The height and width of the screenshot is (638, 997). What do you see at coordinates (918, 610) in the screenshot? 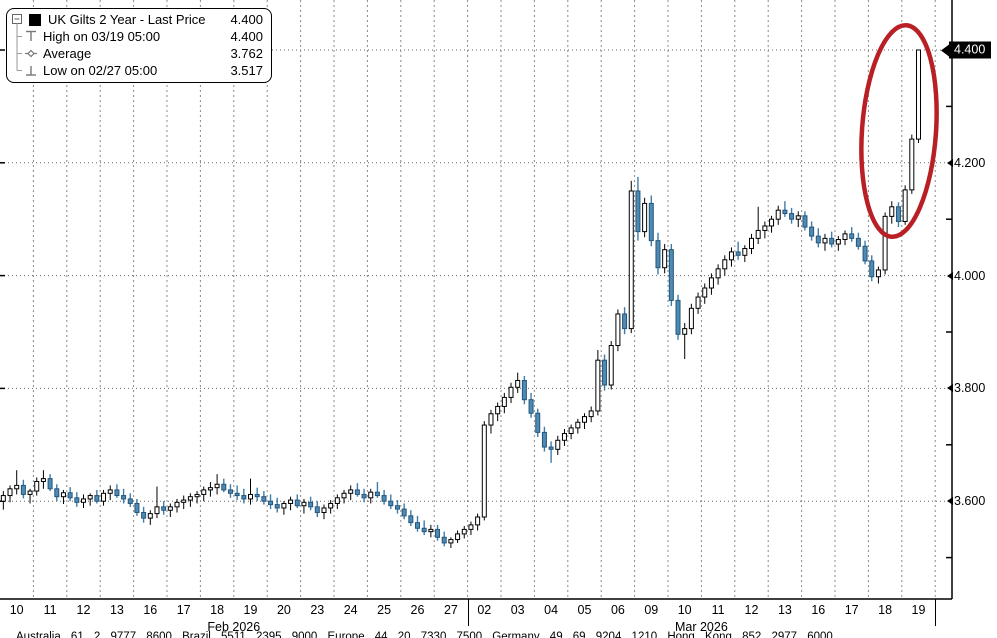
I see `x-axis-day-label: 19` at bounding box center [918, 610].